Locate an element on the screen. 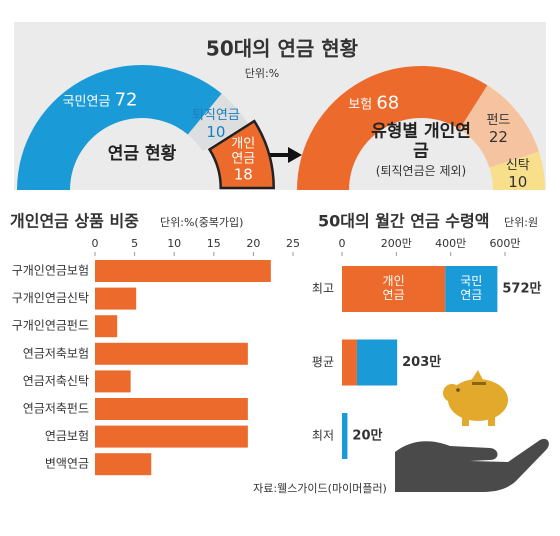  x-tick-label: 20 is located at coordinates (253, 243).